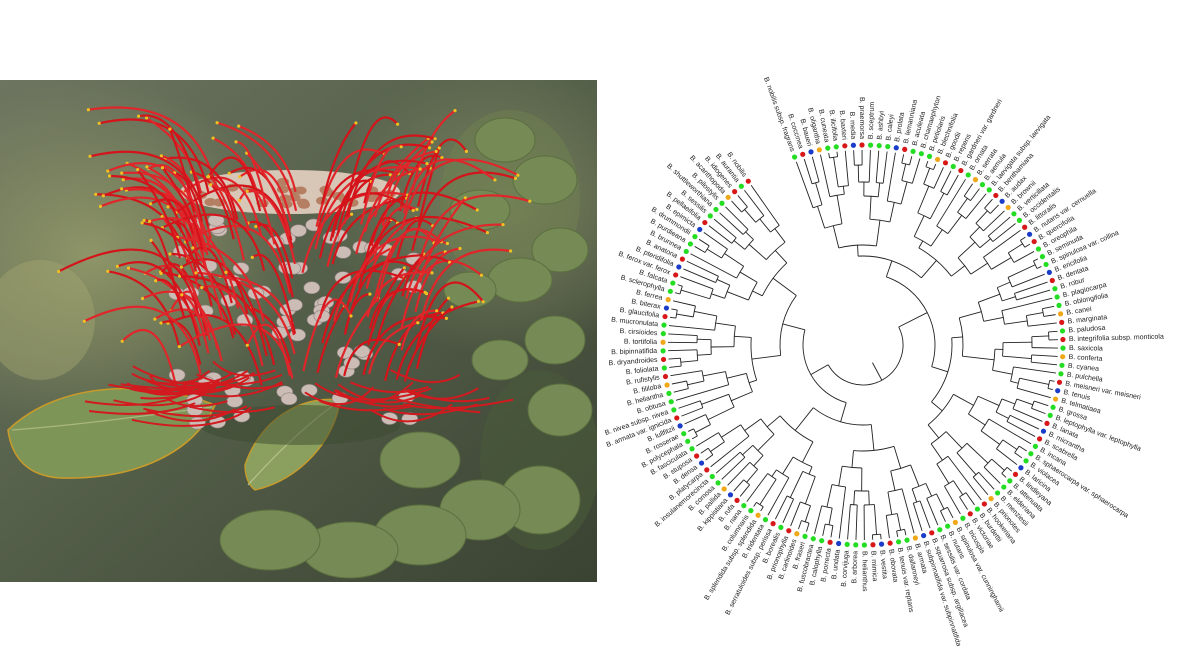 This screenshot has height=646, width=1200. Describe the element at coordinates (1116, 339) in the screenshot. I see `tip-label: B. integrifolia subsp. monticola` at that location.